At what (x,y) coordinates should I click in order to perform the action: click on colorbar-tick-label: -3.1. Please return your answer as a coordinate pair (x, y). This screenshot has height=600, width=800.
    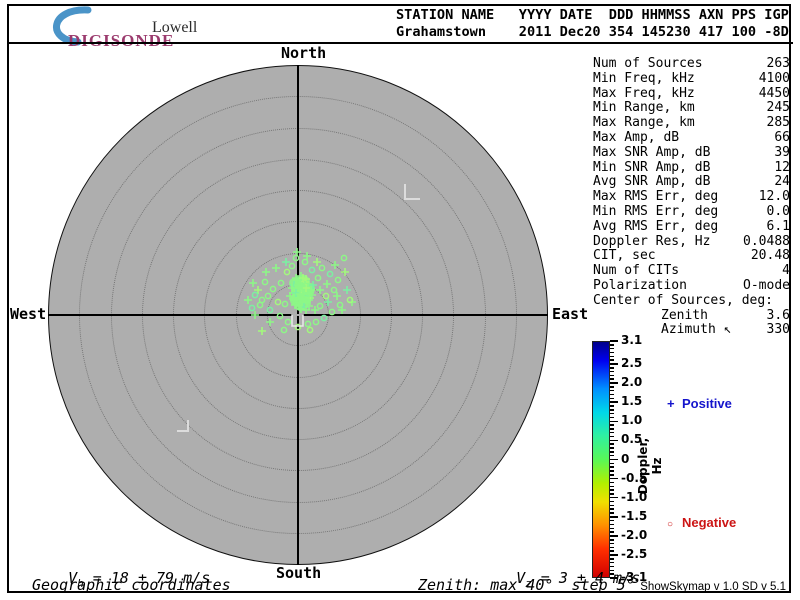
    Looking at the image, I should click on (634, 577).